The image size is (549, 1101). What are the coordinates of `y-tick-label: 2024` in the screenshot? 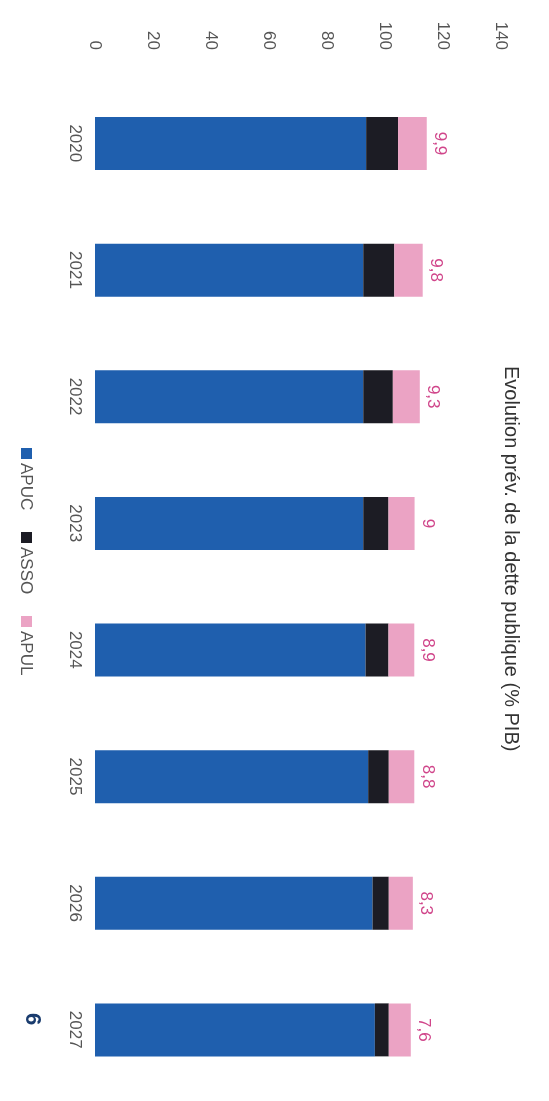 It's located at (75, 649).